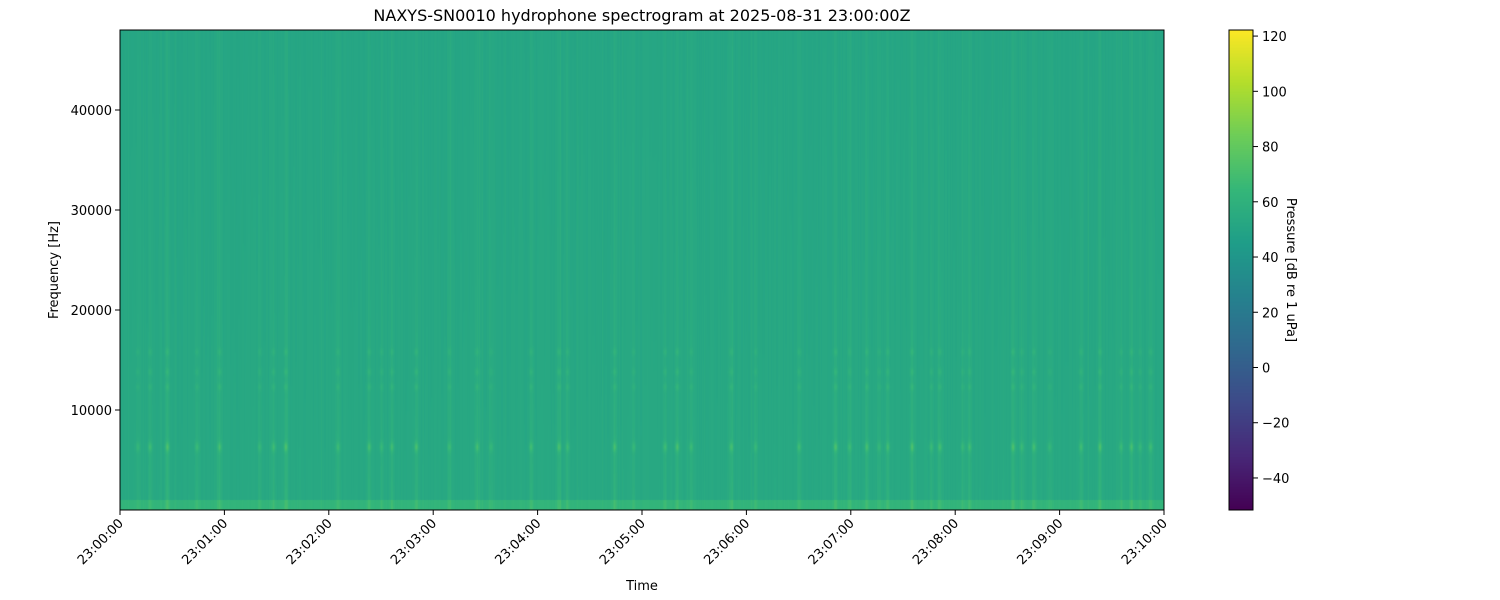  What do you see at coordinates (519, 542) in the screenshot?
I see `x-tick-label: 23:04:00` at bounding box center [519, 542].